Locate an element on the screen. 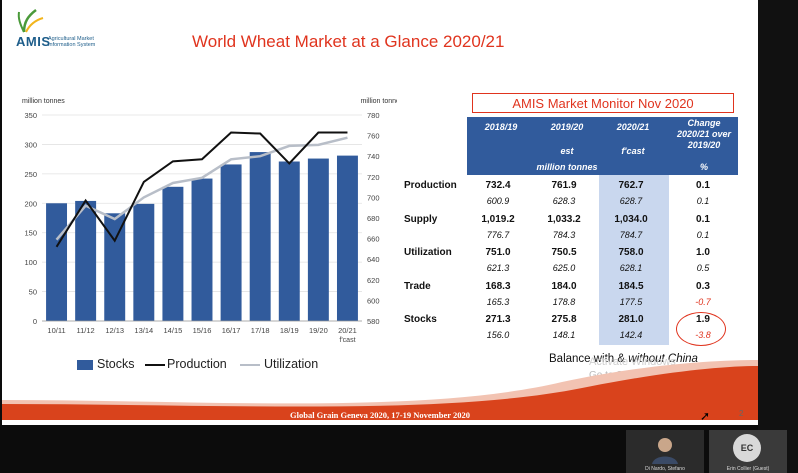  header-col-change-sub: % is located at coordinates (703, 167).